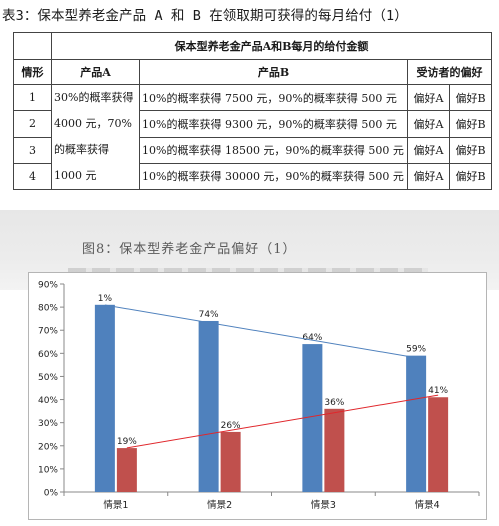 Image resolution: width=499 pixels, height=526 pixels. Describe the element at coordinates (105, 299) in the screenshot. I see `data-label: 1%` at that location.